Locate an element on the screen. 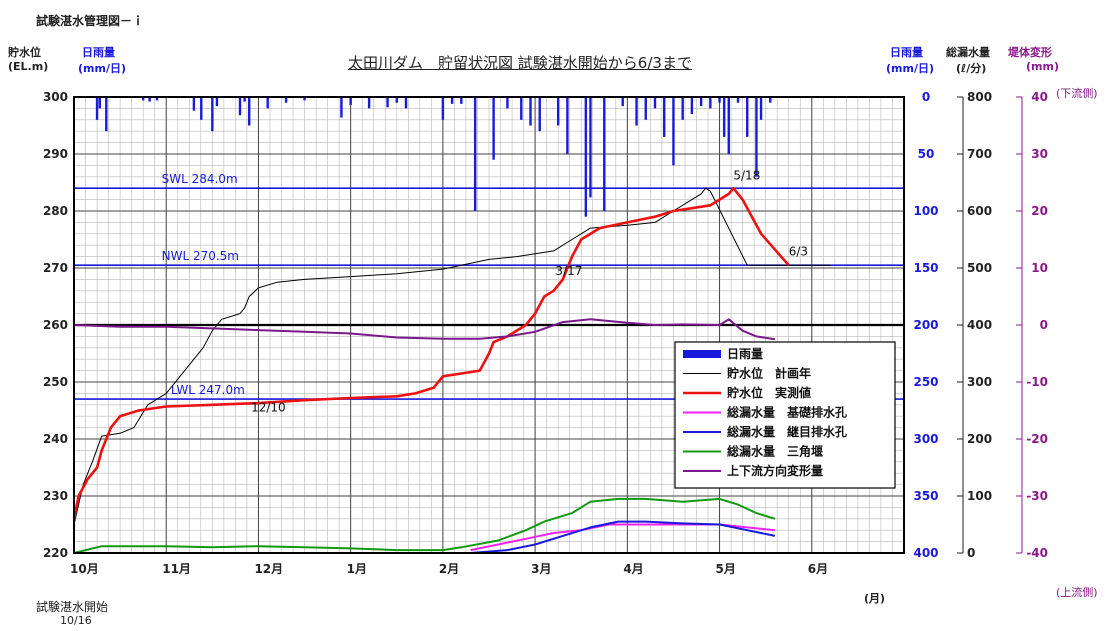 This screenshot has height=631, width=1113. deform-axis-unit: (mm) is located at coordinates (1042, 66).